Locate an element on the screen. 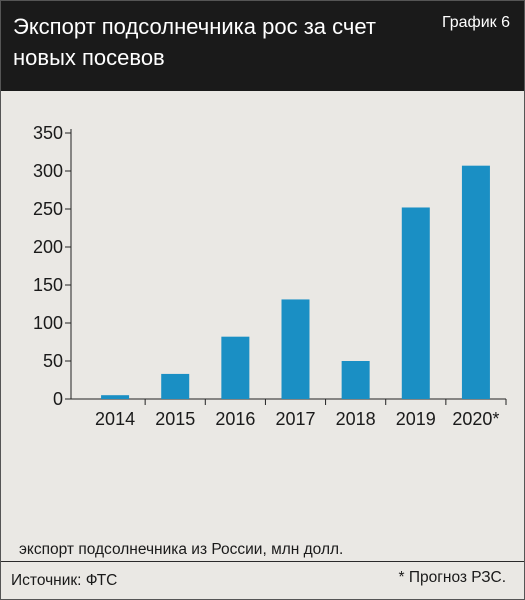 The width and height of the screenshot is (525, 600). x-tick-label: 2016 is located at coordinates (235, 419).